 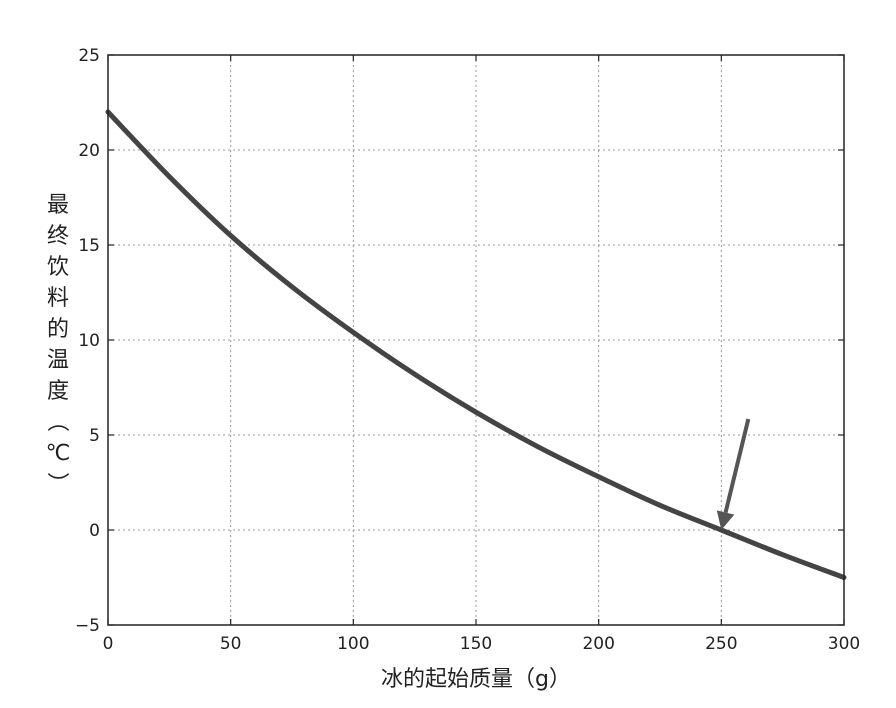 I want to click on x-tick-label: 250, so click(x=721, y=644).